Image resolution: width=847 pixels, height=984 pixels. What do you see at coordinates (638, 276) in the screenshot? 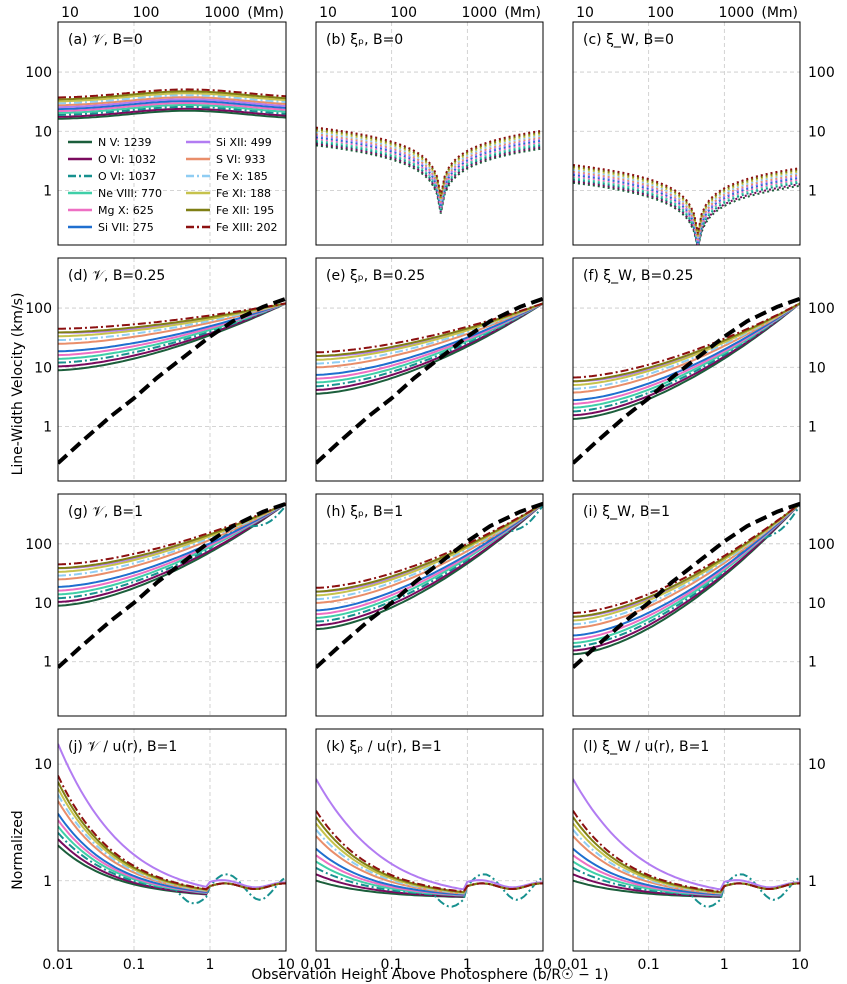
I see `panel-title: (f) ξ_W, B=0.25` at bounding box center [638, 276].